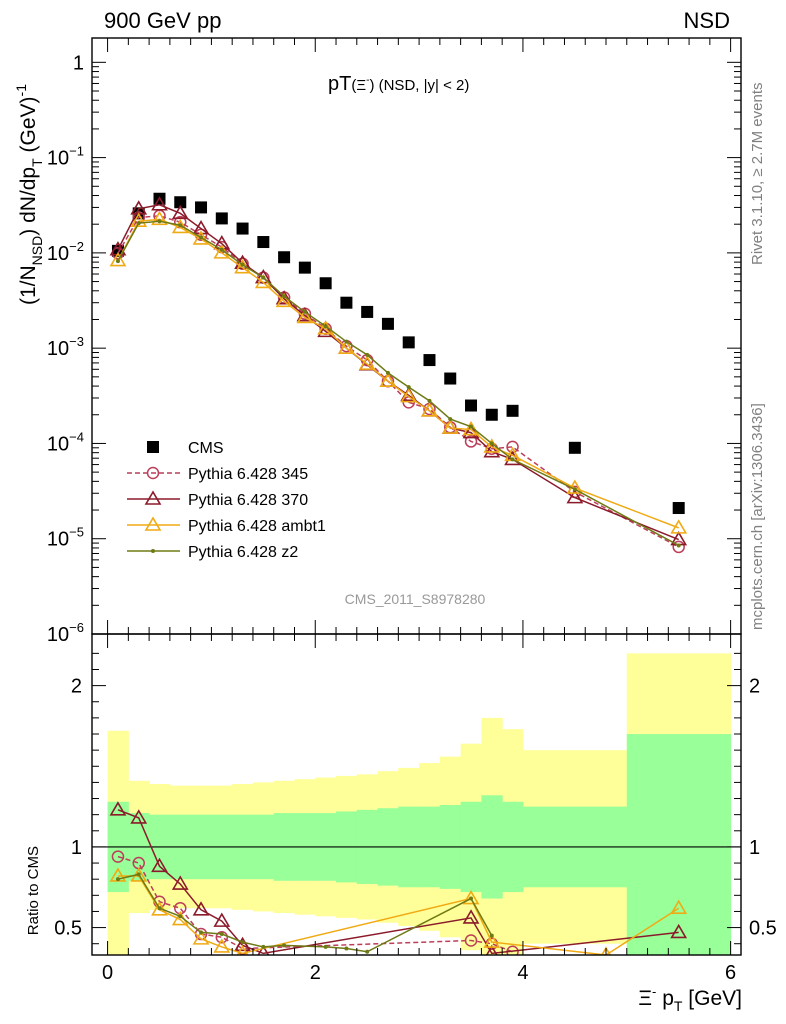 Image resolution: width=786 pixels, height=1024 pixels. I want to click on x-tick-label: 0, so click(107, 973).